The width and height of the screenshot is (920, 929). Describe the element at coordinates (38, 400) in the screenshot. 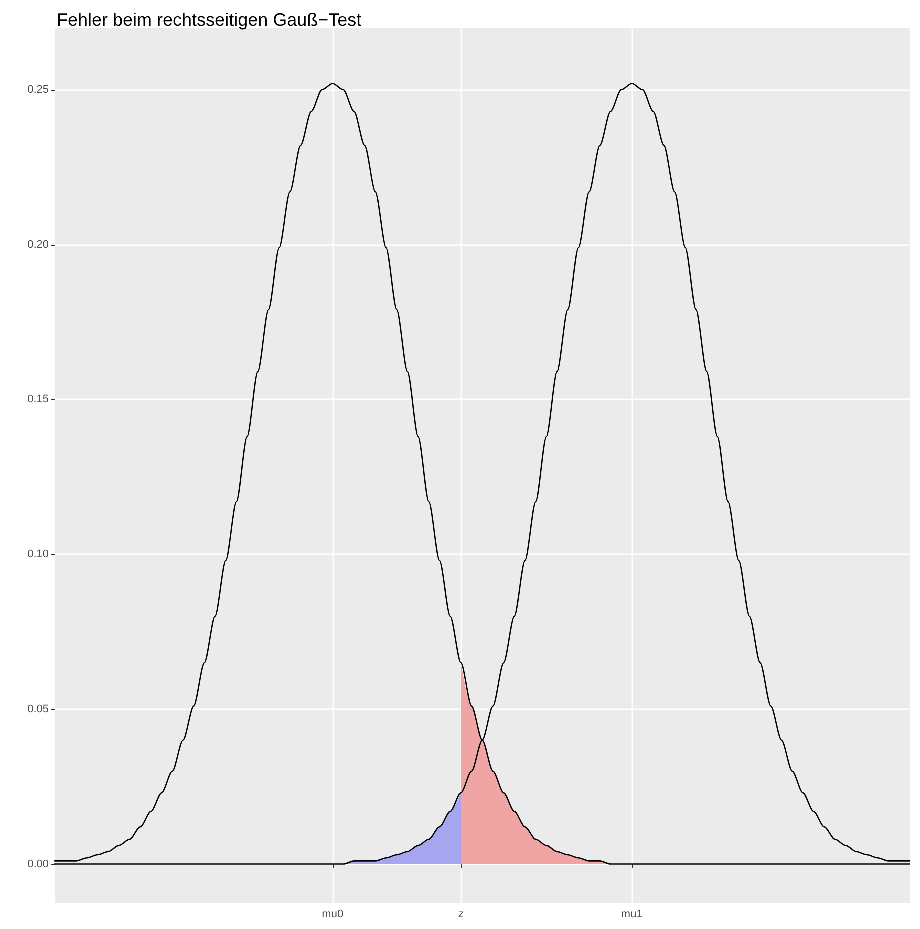

I see `y-tick-label: 0.15` at that location.